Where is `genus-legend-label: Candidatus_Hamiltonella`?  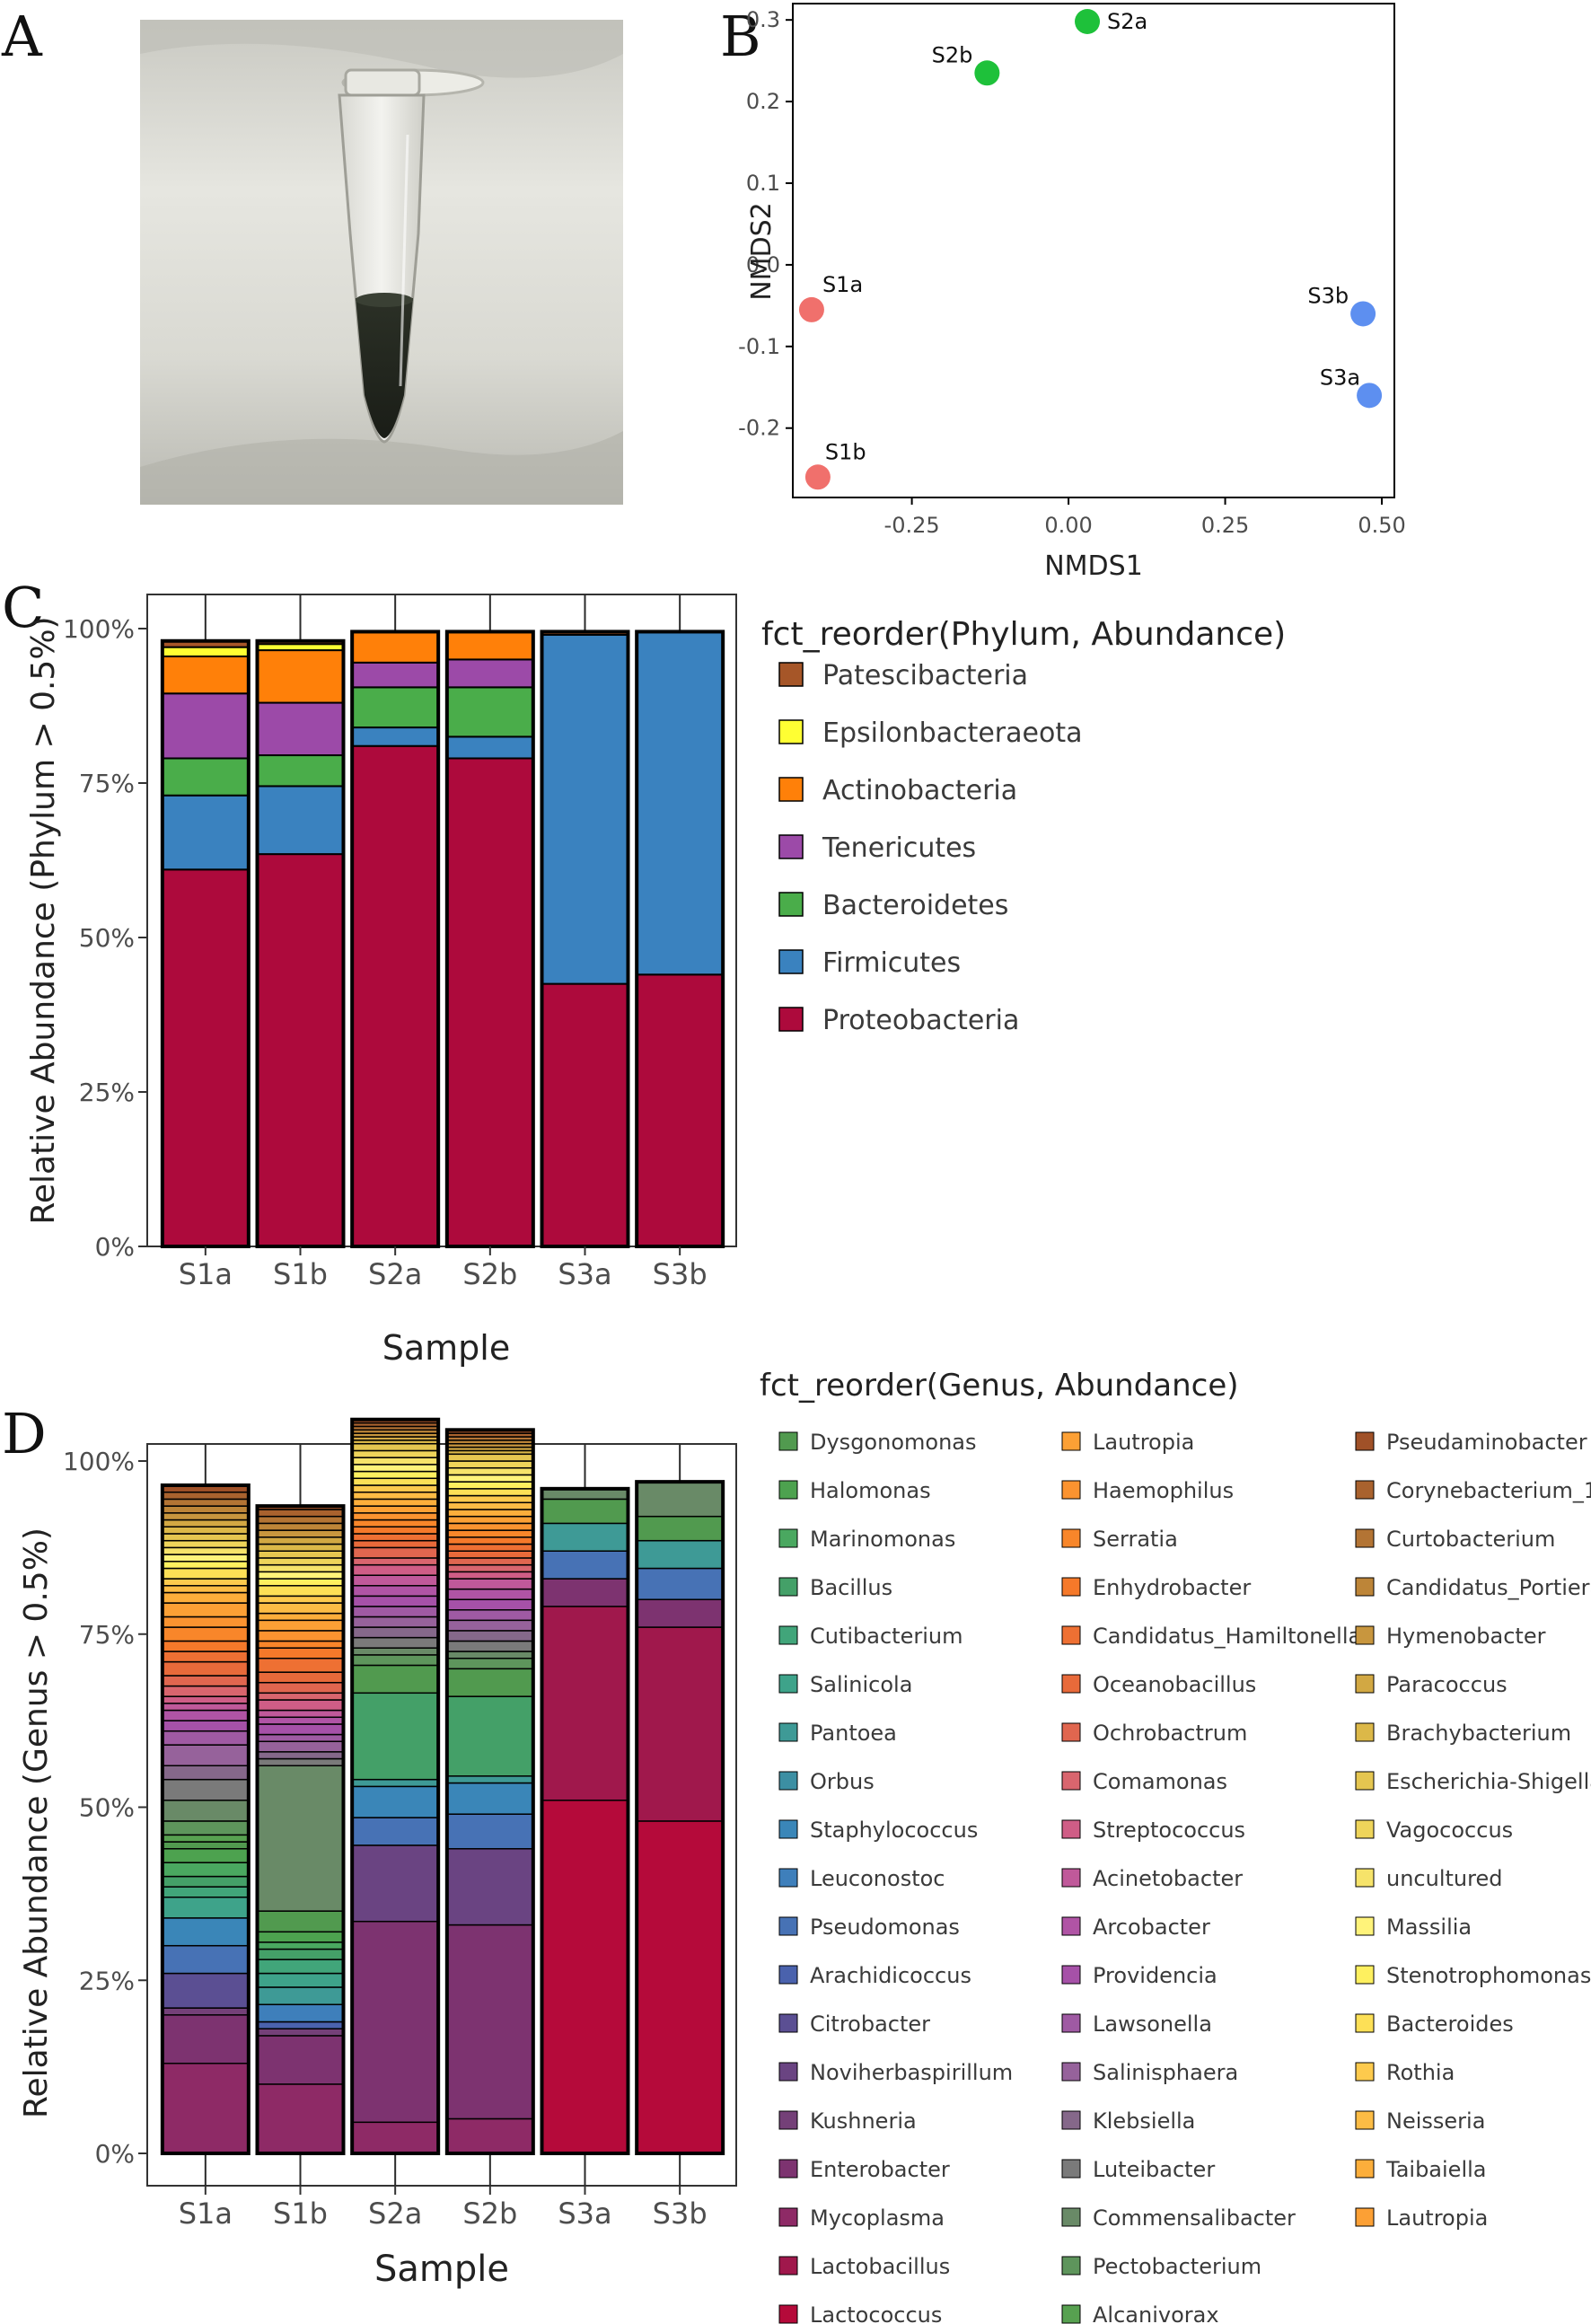 genus-legend-label: Candidatus_Hamiltonella is located at coordinates (1227, 1637).